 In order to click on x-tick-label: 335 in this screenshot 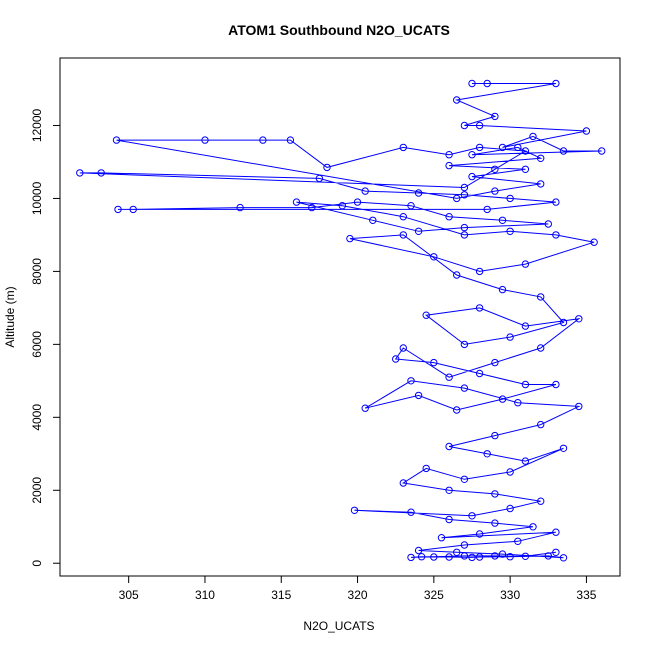, I will do `click(586, 595)`.